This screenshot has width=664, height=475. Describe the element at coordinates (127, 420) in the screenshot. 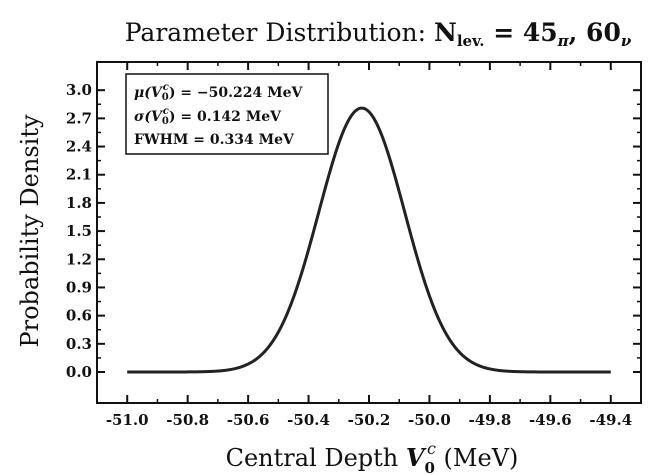

I see `x-tick-label: -51.0` at that location.